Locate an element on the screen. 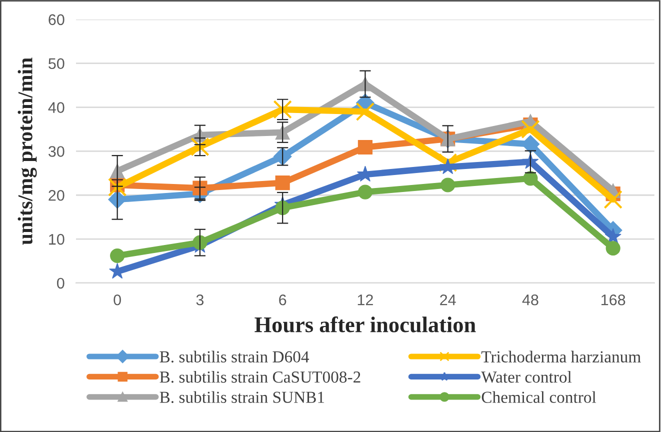  legend-label: B. subtilis strain D604 is located at coordinates (235, 356).